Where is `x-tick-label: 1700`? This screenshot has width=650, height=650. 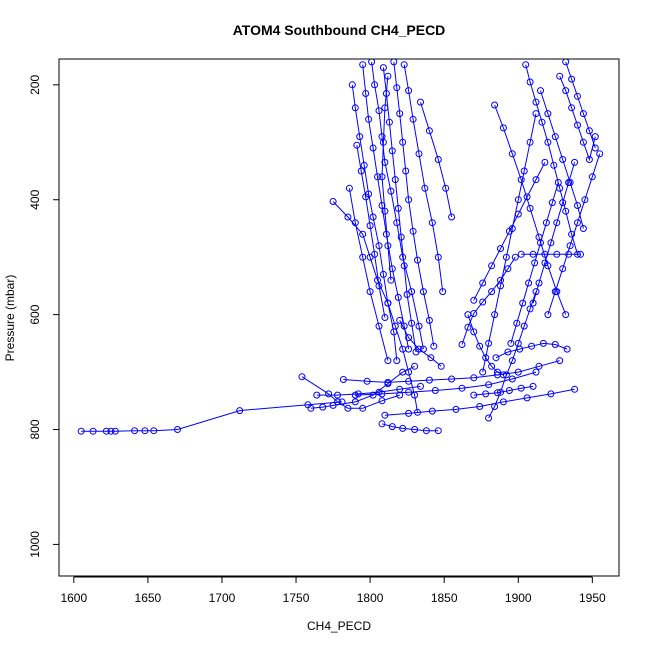
x-tick-label: 1700 is located at coordinates (222, 598).